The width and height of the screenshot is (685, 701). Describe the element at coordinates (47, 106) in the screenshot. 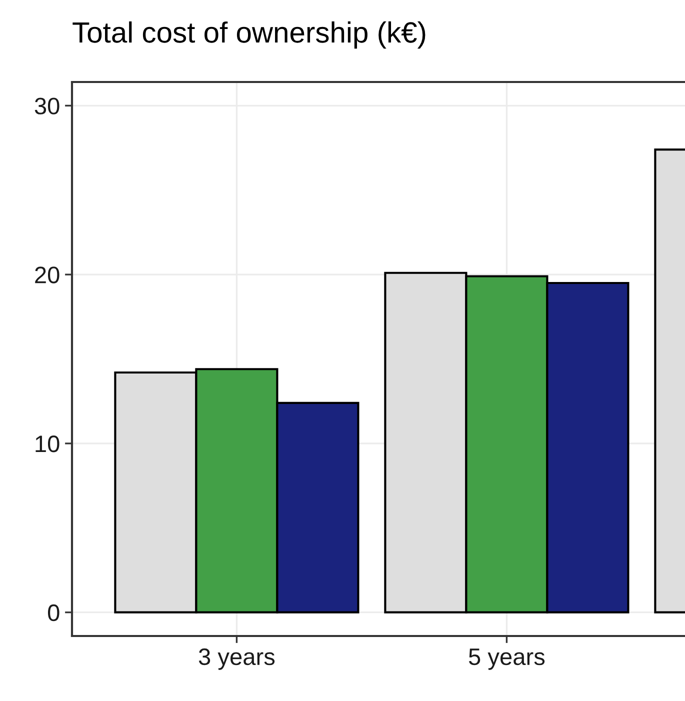

I see `y-tick-label: 30` at that location.